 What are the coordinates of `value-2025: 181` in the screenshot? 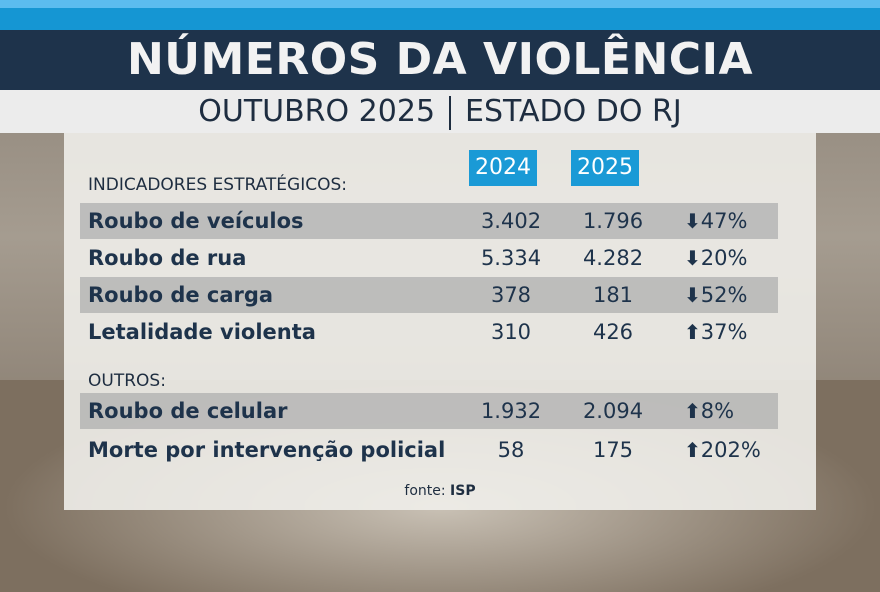 It's located at (613, 295).